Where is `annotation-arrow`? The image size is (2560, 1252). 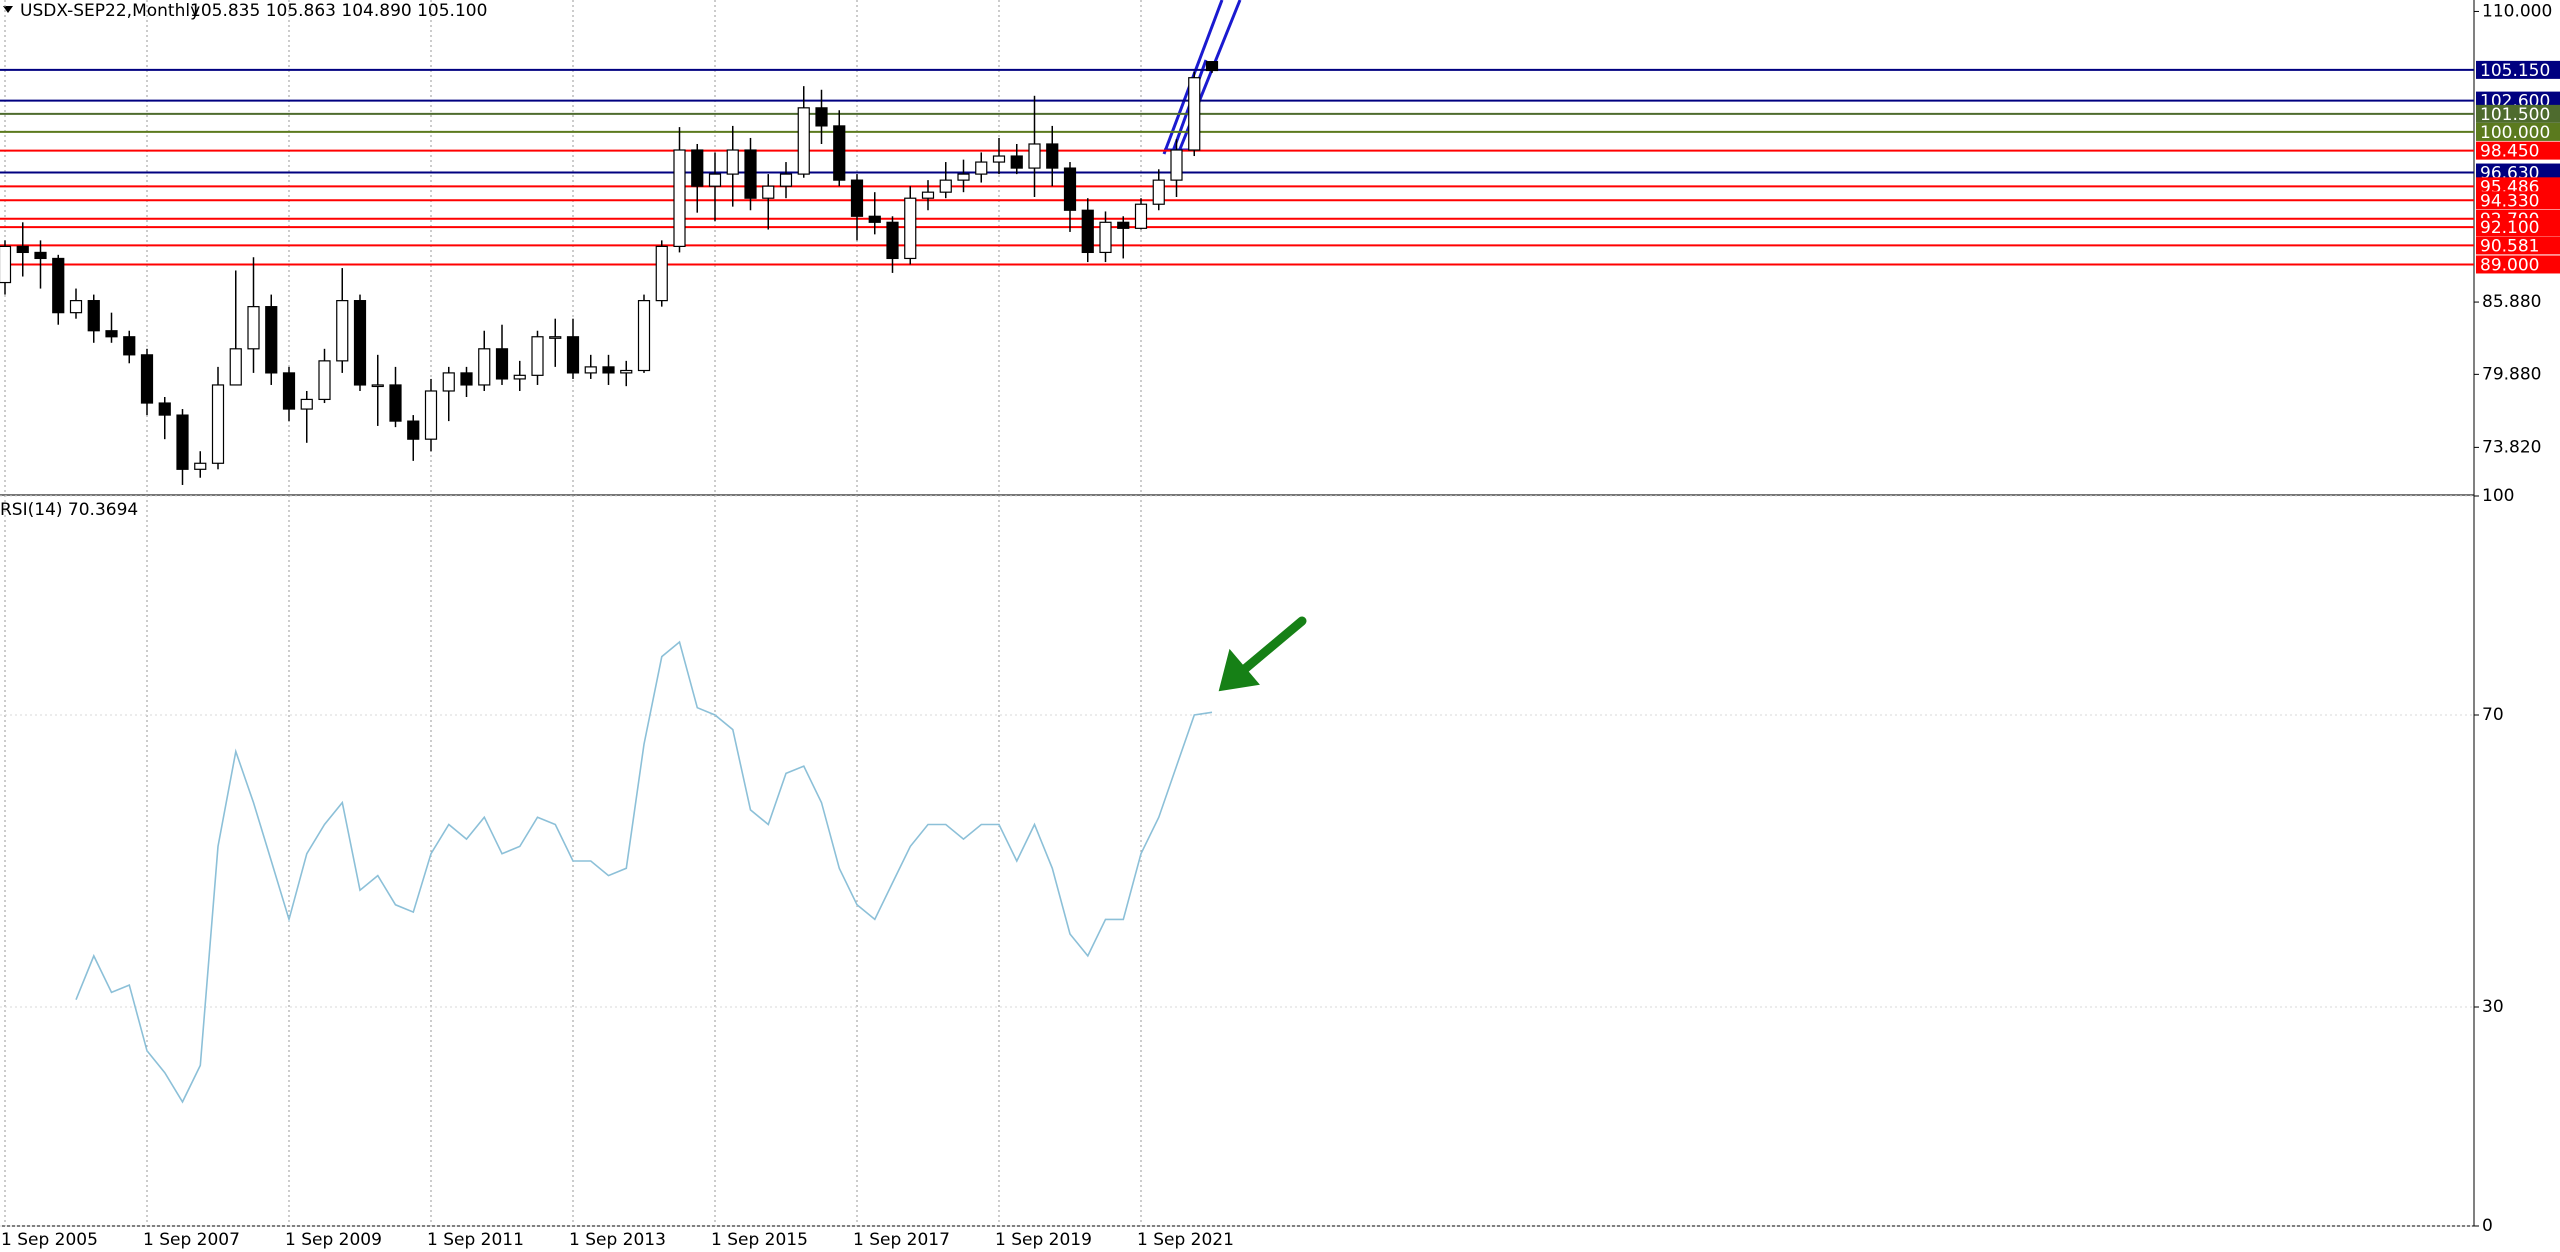 annotation-arrow is located at coordinates (1262, 654).